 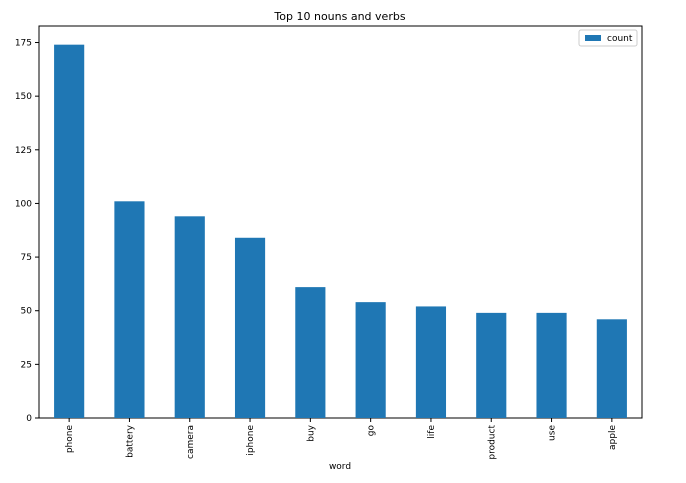 What do you see at coordinates (26, 258) in the screenshot?
I see `y-tick-label: 75` at bounding box center [26, 258].